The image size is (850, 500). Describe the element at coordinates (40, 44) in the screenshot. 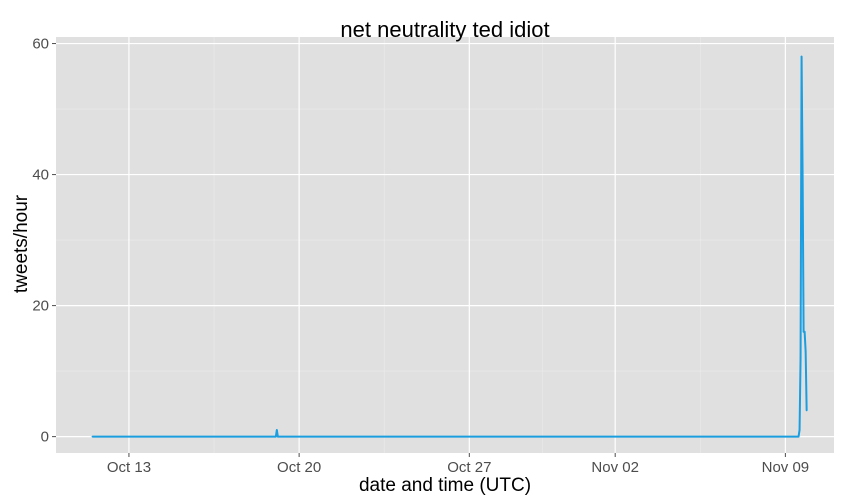

I see `y-tick-label: 60` at that location.